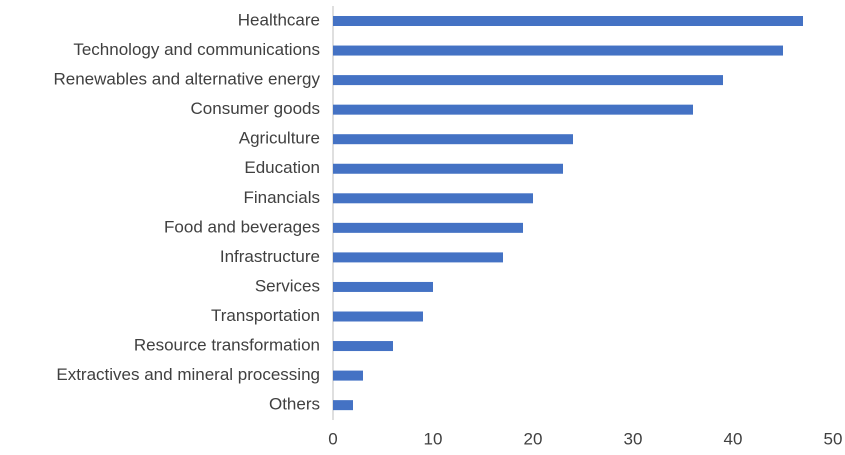  What do you see at coordinates (265, 315) in the screenshot?
I see `y-tick-label: Transportation` at bounding box center [265, 315].